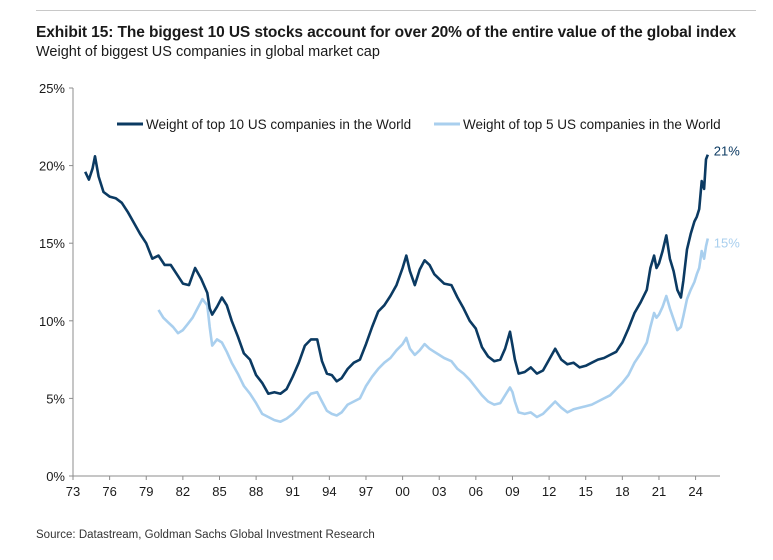  What do you see at coordinates (695, 491) in the screenshot?
I see `x-tick-label: 24` at bounding box center [695, 491].